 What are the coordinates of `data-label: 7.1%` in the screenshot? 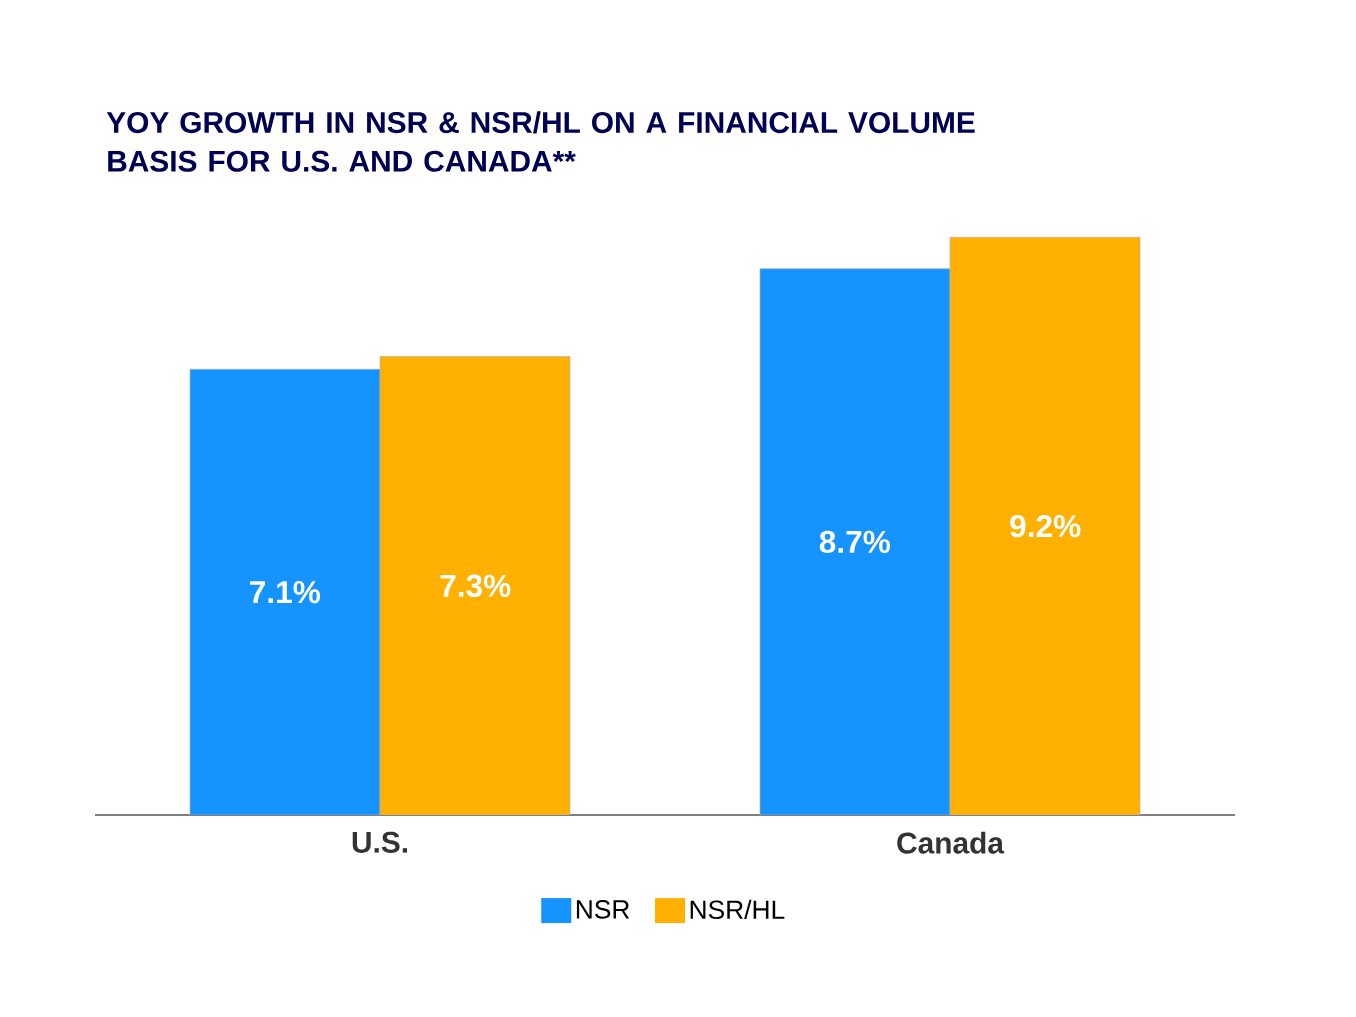 It's located at (285, 592).